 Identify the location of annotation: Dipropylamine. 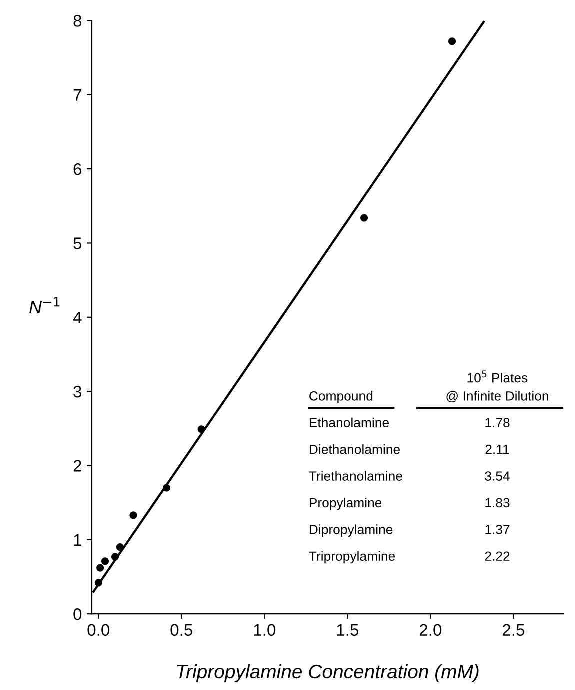
(351, 530).